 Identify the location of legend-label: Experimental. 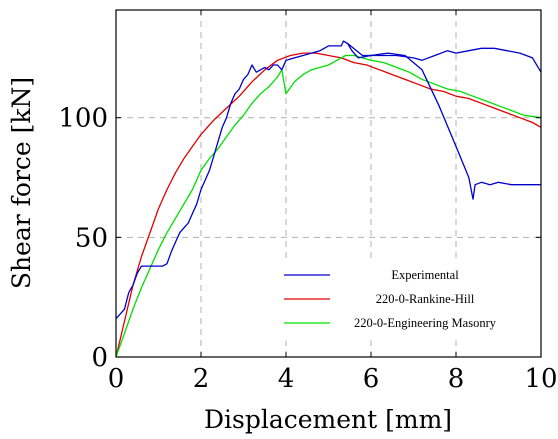
(425, 275).